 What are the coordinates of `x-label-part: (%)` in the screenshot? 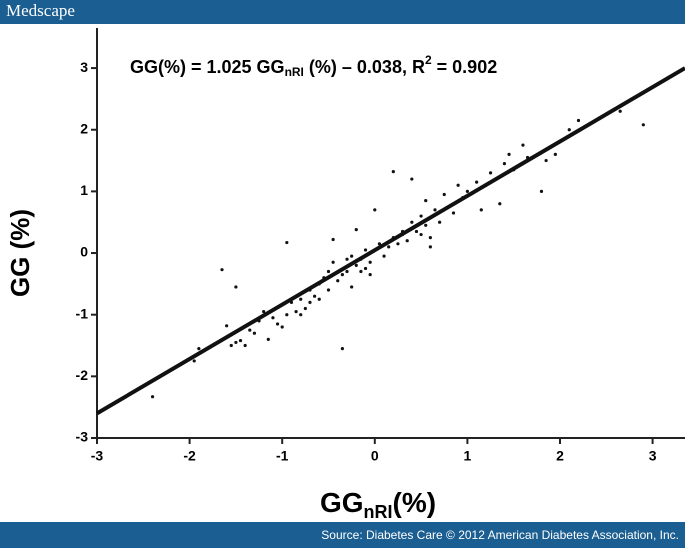 It's located at (415, 502).